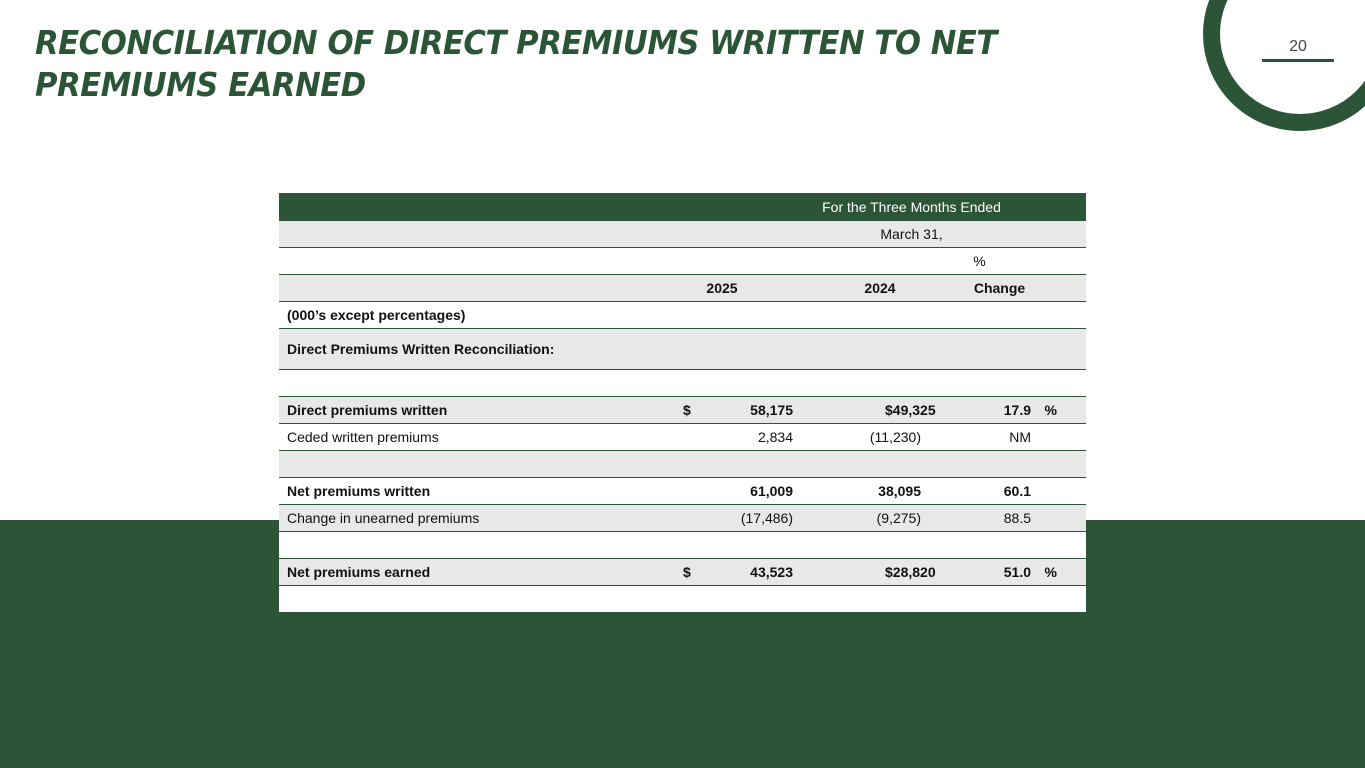 Image resolution: width=1365 pixels, height=768 pixels. Describe the element at coordinates (1284, 65) in the screenshot. I see `decorative-ring` at that location.